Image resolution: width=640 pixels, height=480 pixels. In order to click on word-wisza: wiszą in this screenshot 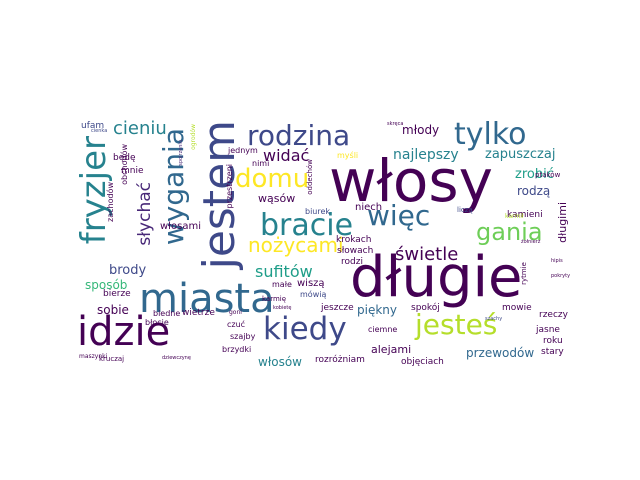, I will do `click(311, 283)`.